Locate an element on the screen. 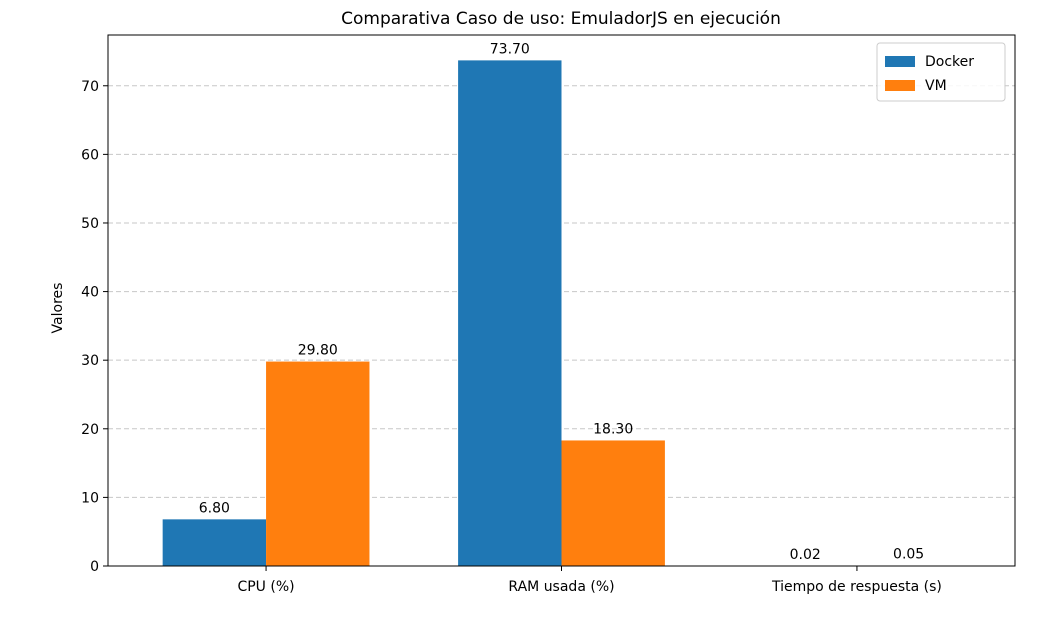 This screenshot has width=1052, height=622. x-tick-label: Tiempo de respuesta (s) is located at coordinates (856, 587).